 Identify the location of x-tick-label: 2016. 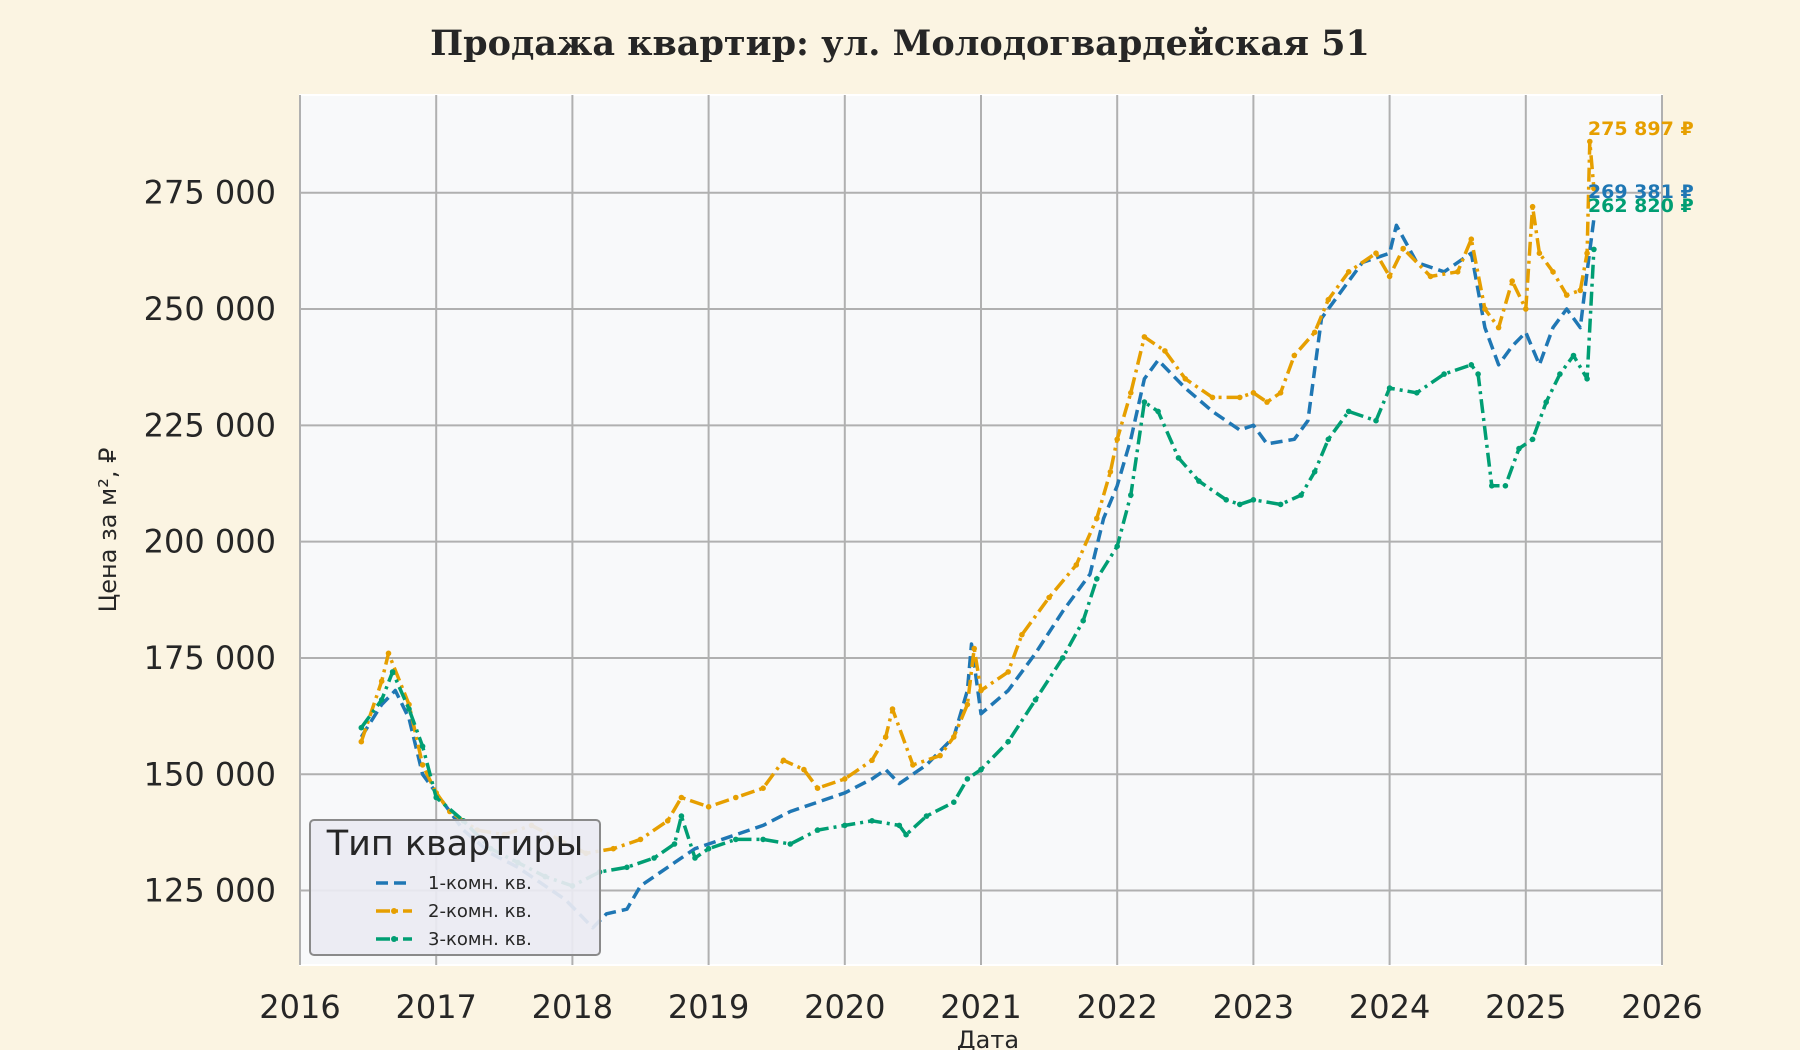
(299, 1007).